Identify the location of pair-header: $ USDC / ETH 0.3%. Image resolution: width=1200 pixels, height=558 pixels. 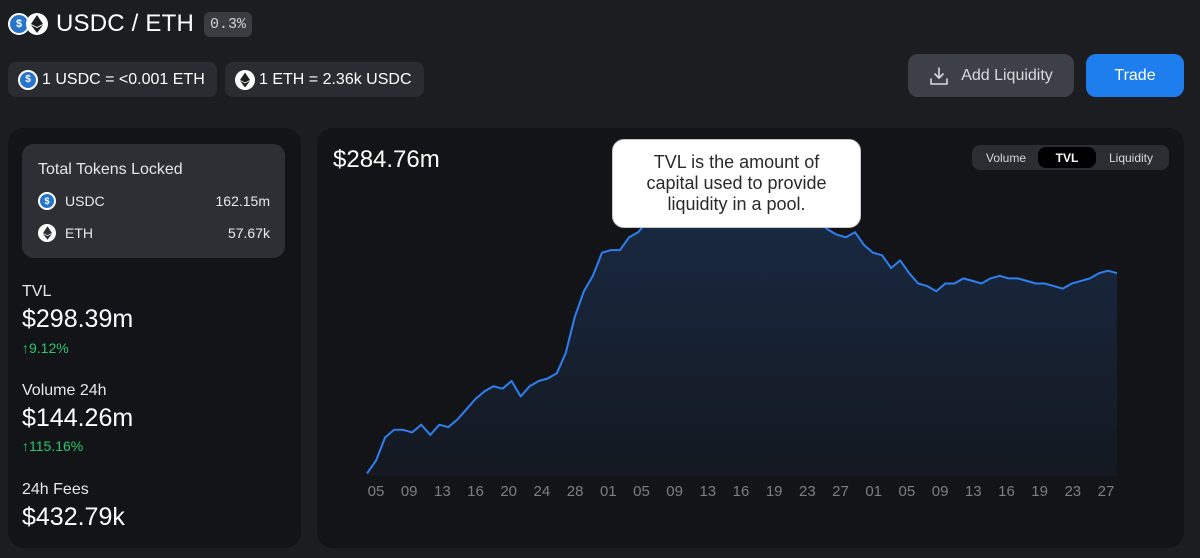
(130, 24).